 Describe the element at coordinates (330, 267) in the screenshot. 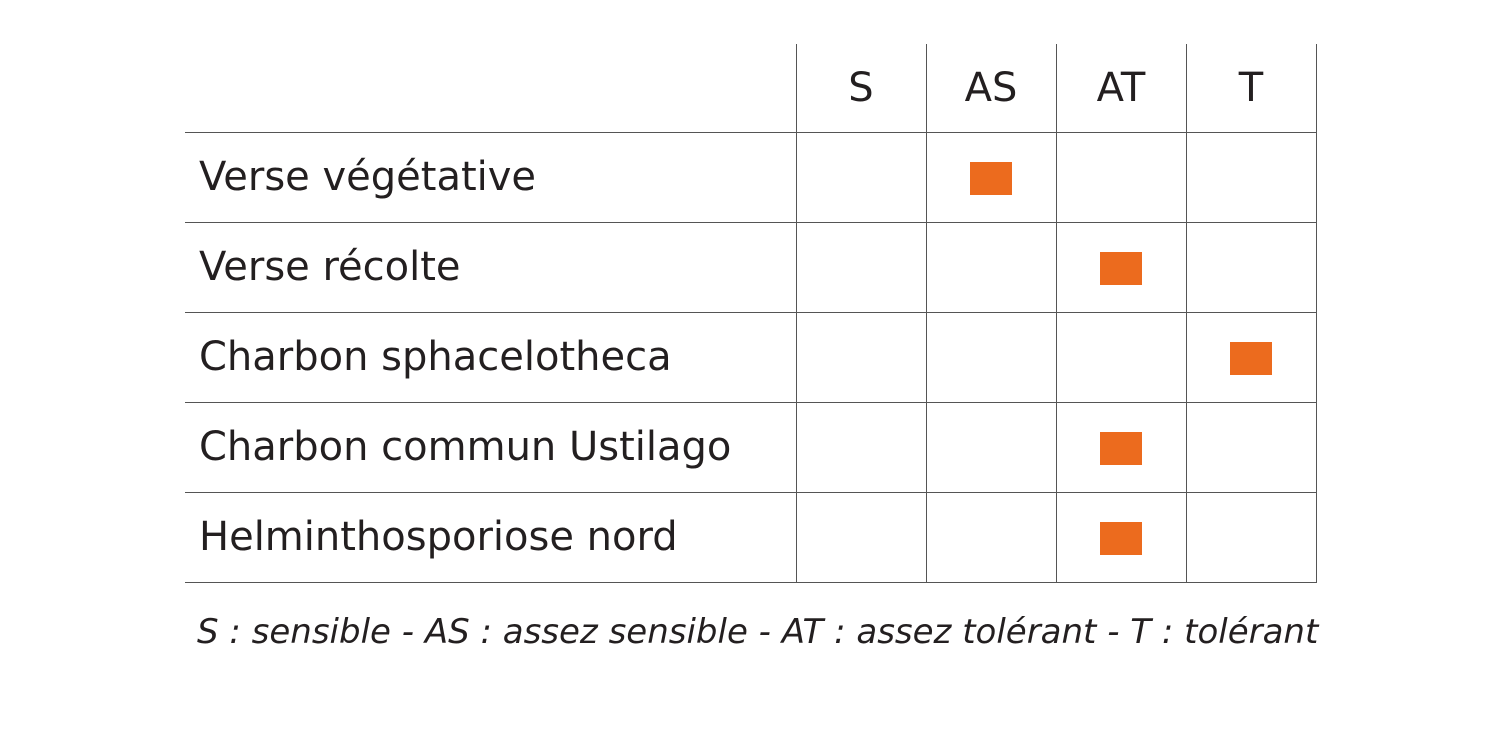

I see `row-label: Verse récolte` at that location.